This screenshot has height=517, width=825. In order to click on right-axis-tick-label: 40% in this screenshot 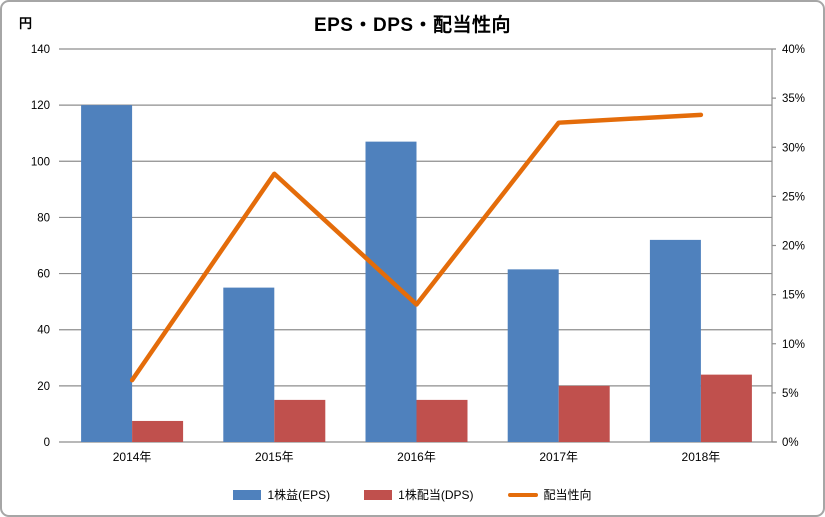, I will do `click(793, 50)`.